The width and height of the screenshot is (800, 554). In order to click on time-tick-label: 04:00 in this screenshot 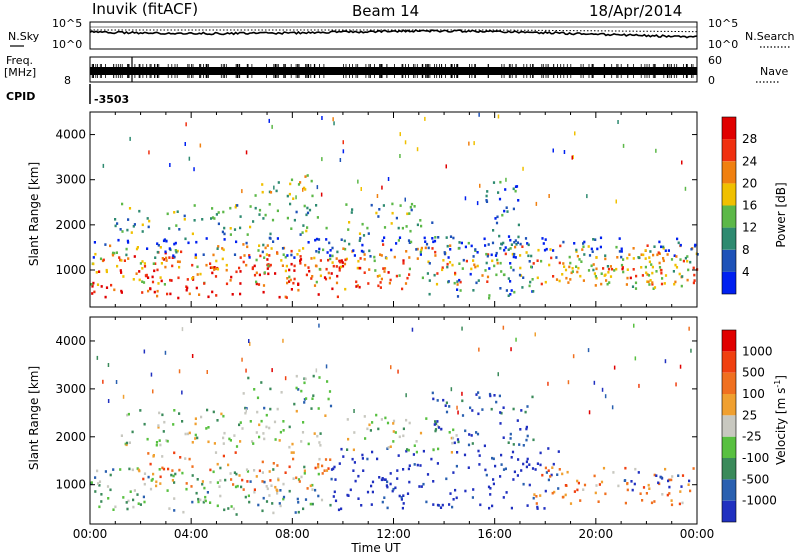, I will do `click(191, 534)`.